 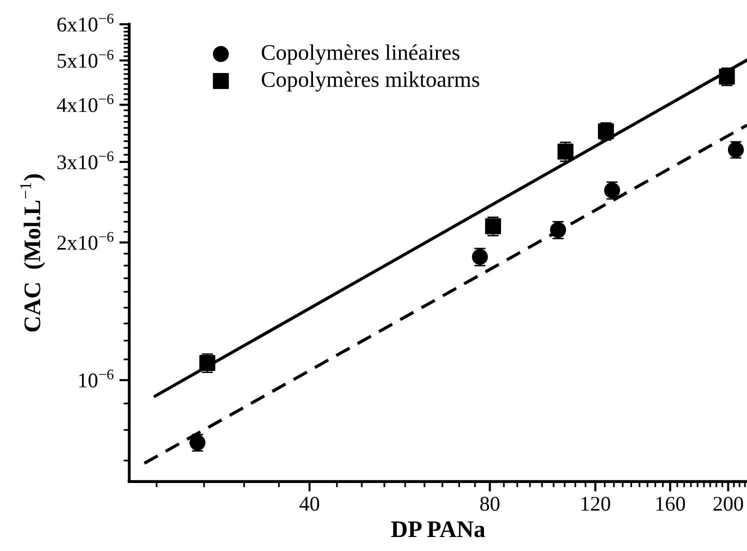 I want to click on y-tick-label: 4x10$^{−6}$, so click(x=85, y=103).